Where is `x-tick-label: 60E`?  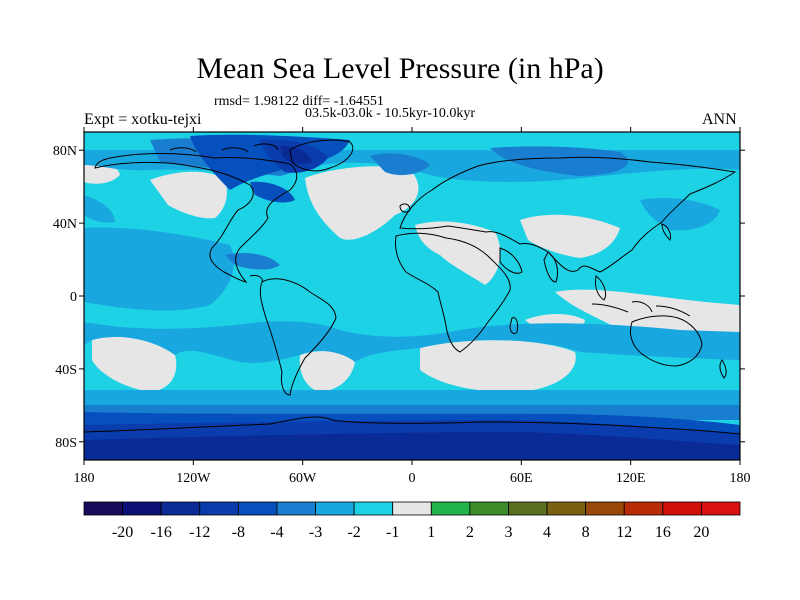 x-tick-label: 60E is located at coordinates (521, 478).